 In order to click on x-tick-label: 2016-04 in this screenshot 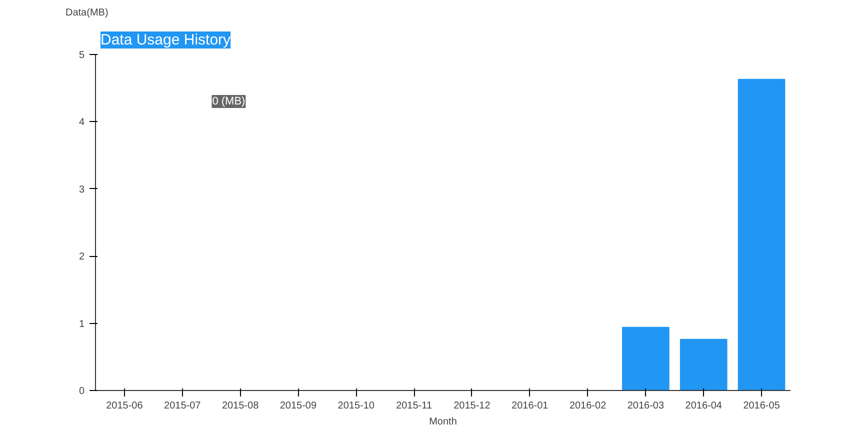, I will do `click(703, 406)`.